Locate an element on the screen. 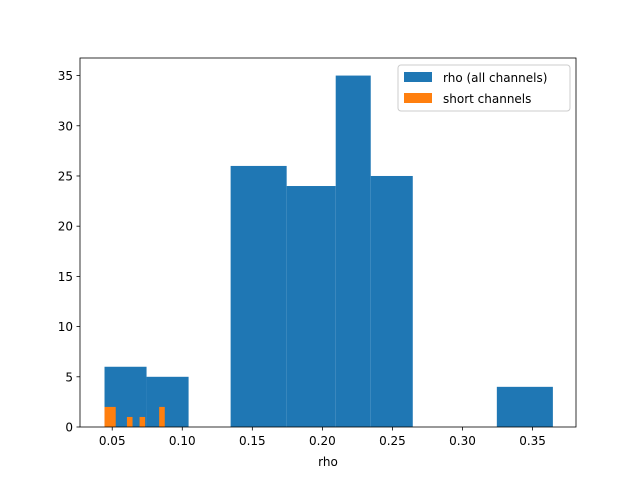  x-tick-label: 0.30 is located at coordinates (462, 441).